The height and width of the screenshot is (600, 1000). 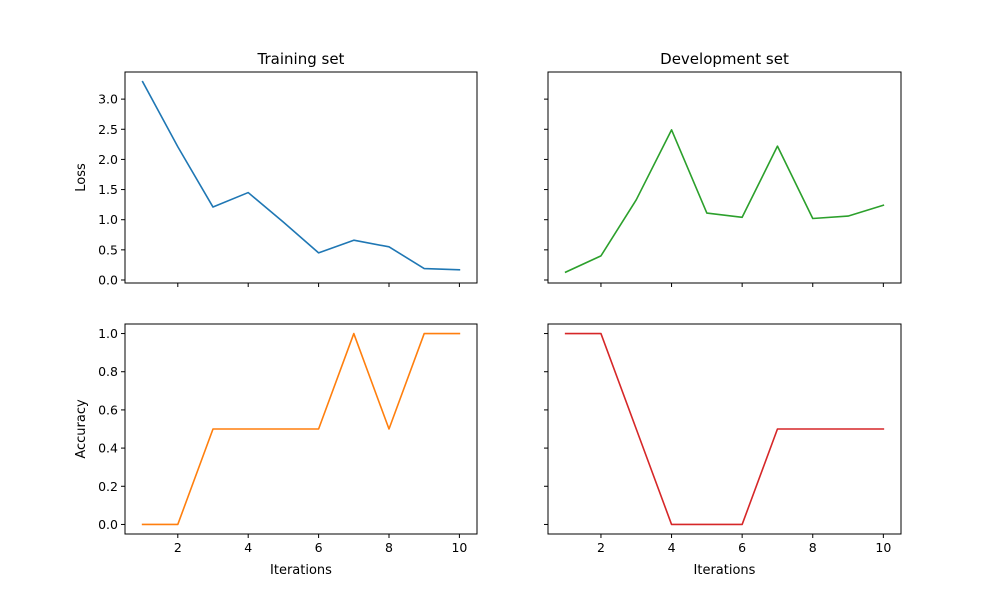 I want to click on y-tick-label: 2.0, so click(x=108, y=159).